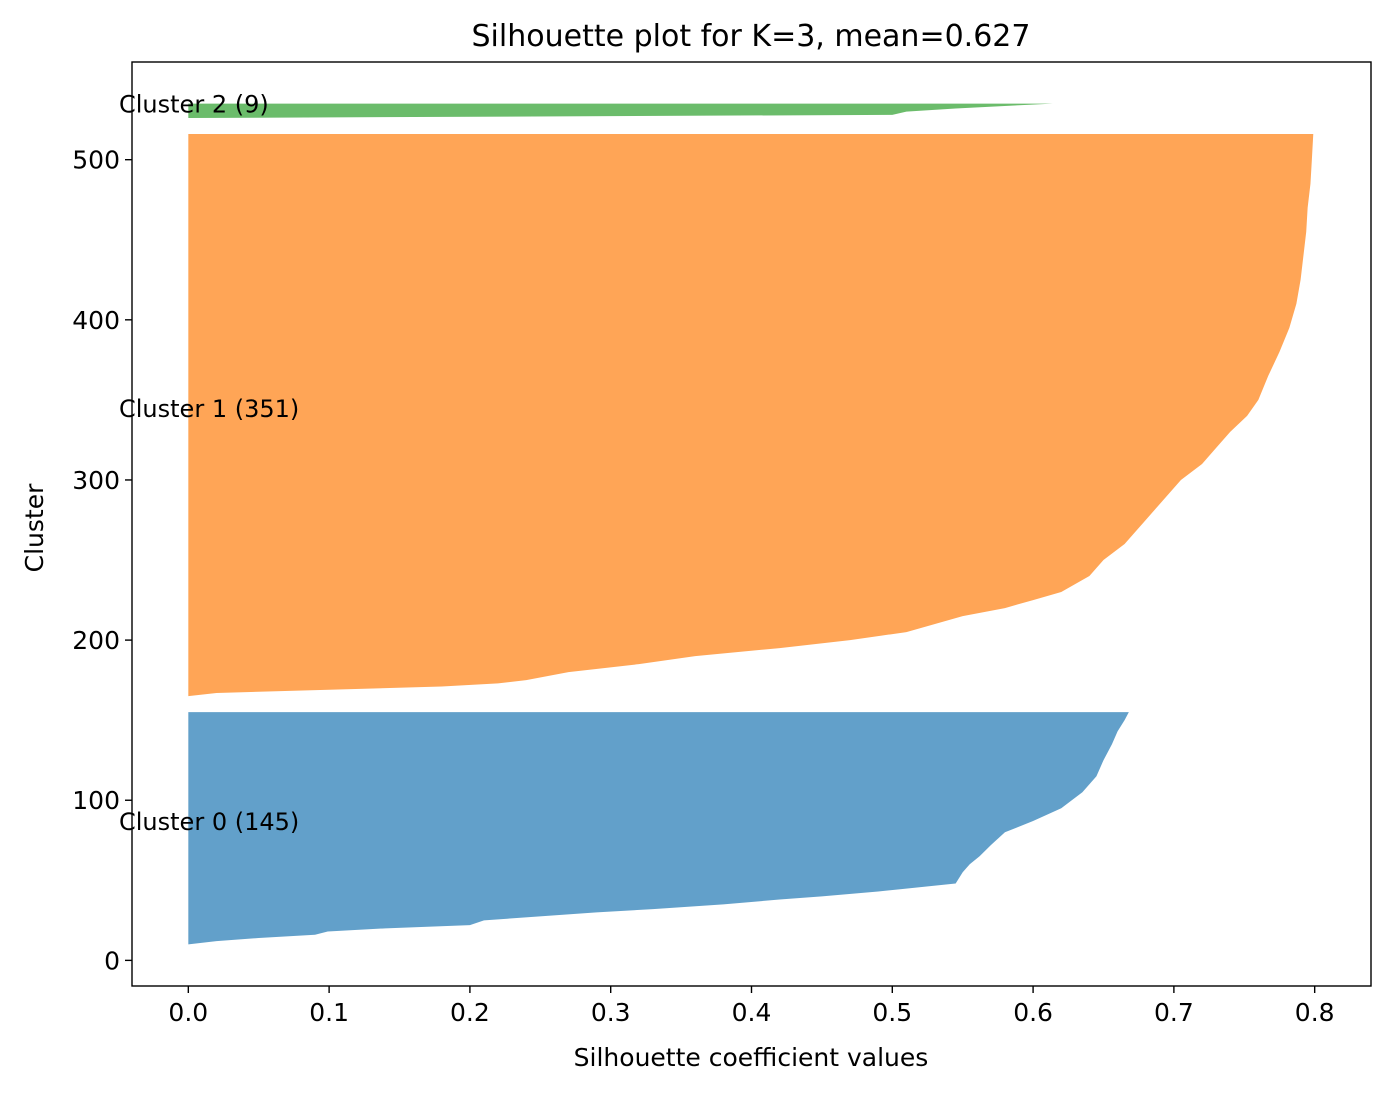 This screenshot has height=1093, width=1391. Describe the element at coordinates (194, 105) in the screenshot. I see `cluster-2-label: Cluster 2 (9)` at that location.